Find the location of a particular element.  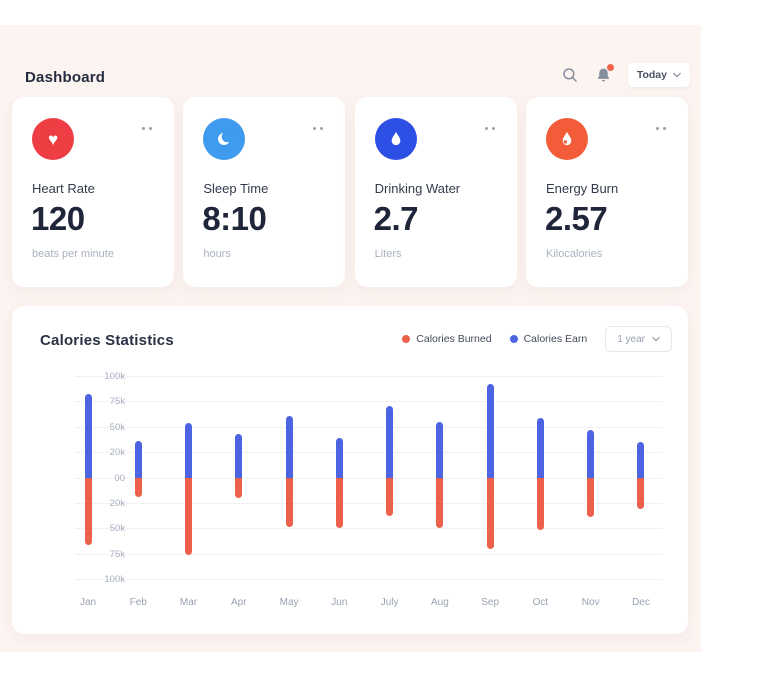

bar-group-jan is located at coordinates (88, 469).